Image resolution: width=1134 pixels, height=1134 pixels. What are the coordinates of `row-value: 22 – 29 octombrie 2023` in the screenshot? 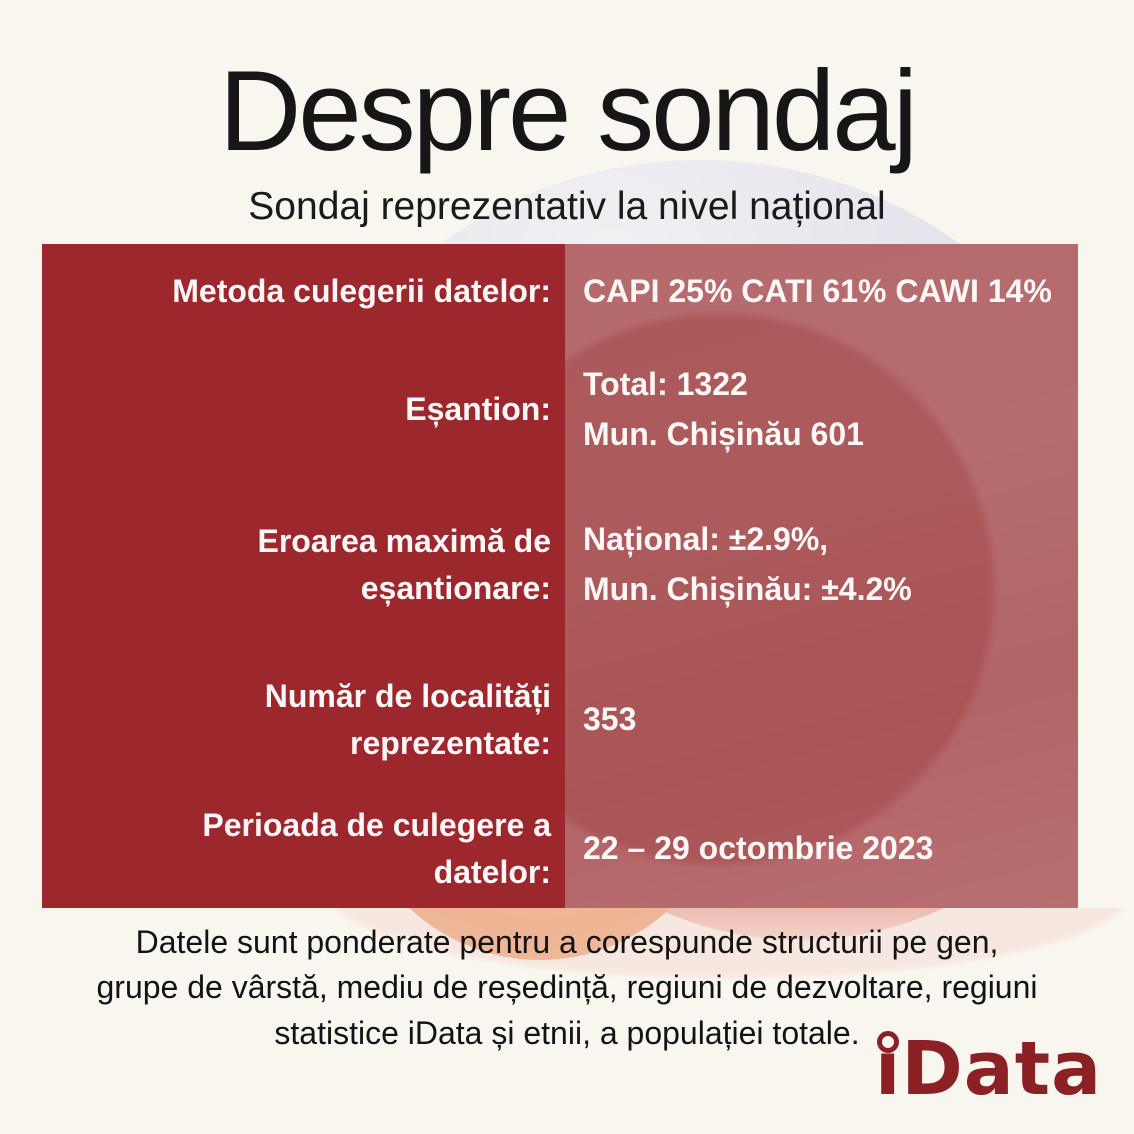 It's located at (758, 848).